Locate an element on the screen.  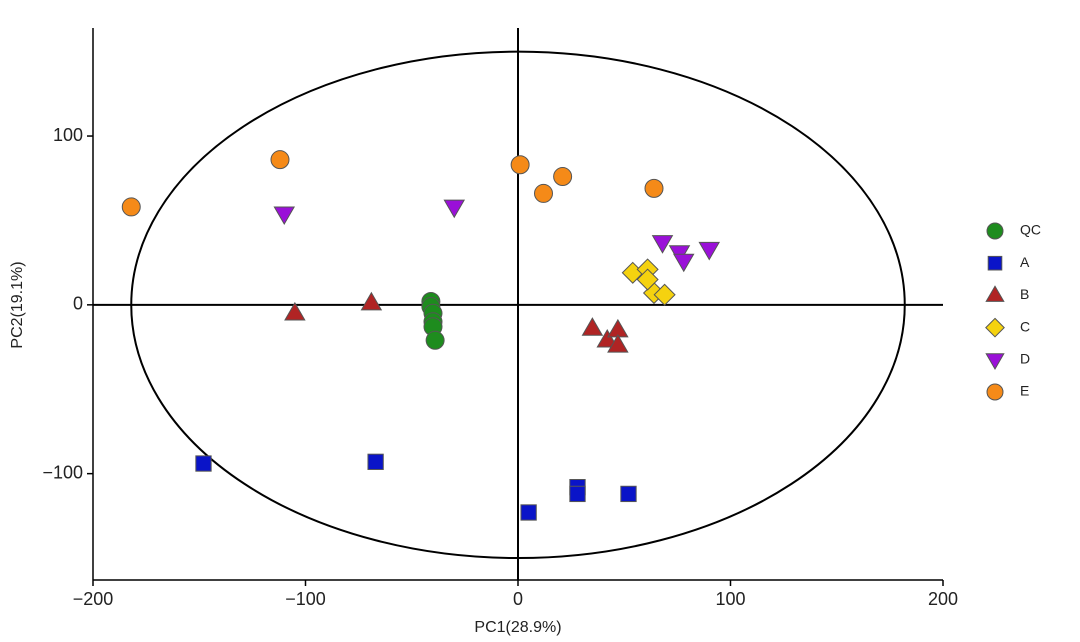
x-axis-title: PC1(28.9%) is located at coordinates (517, 627).